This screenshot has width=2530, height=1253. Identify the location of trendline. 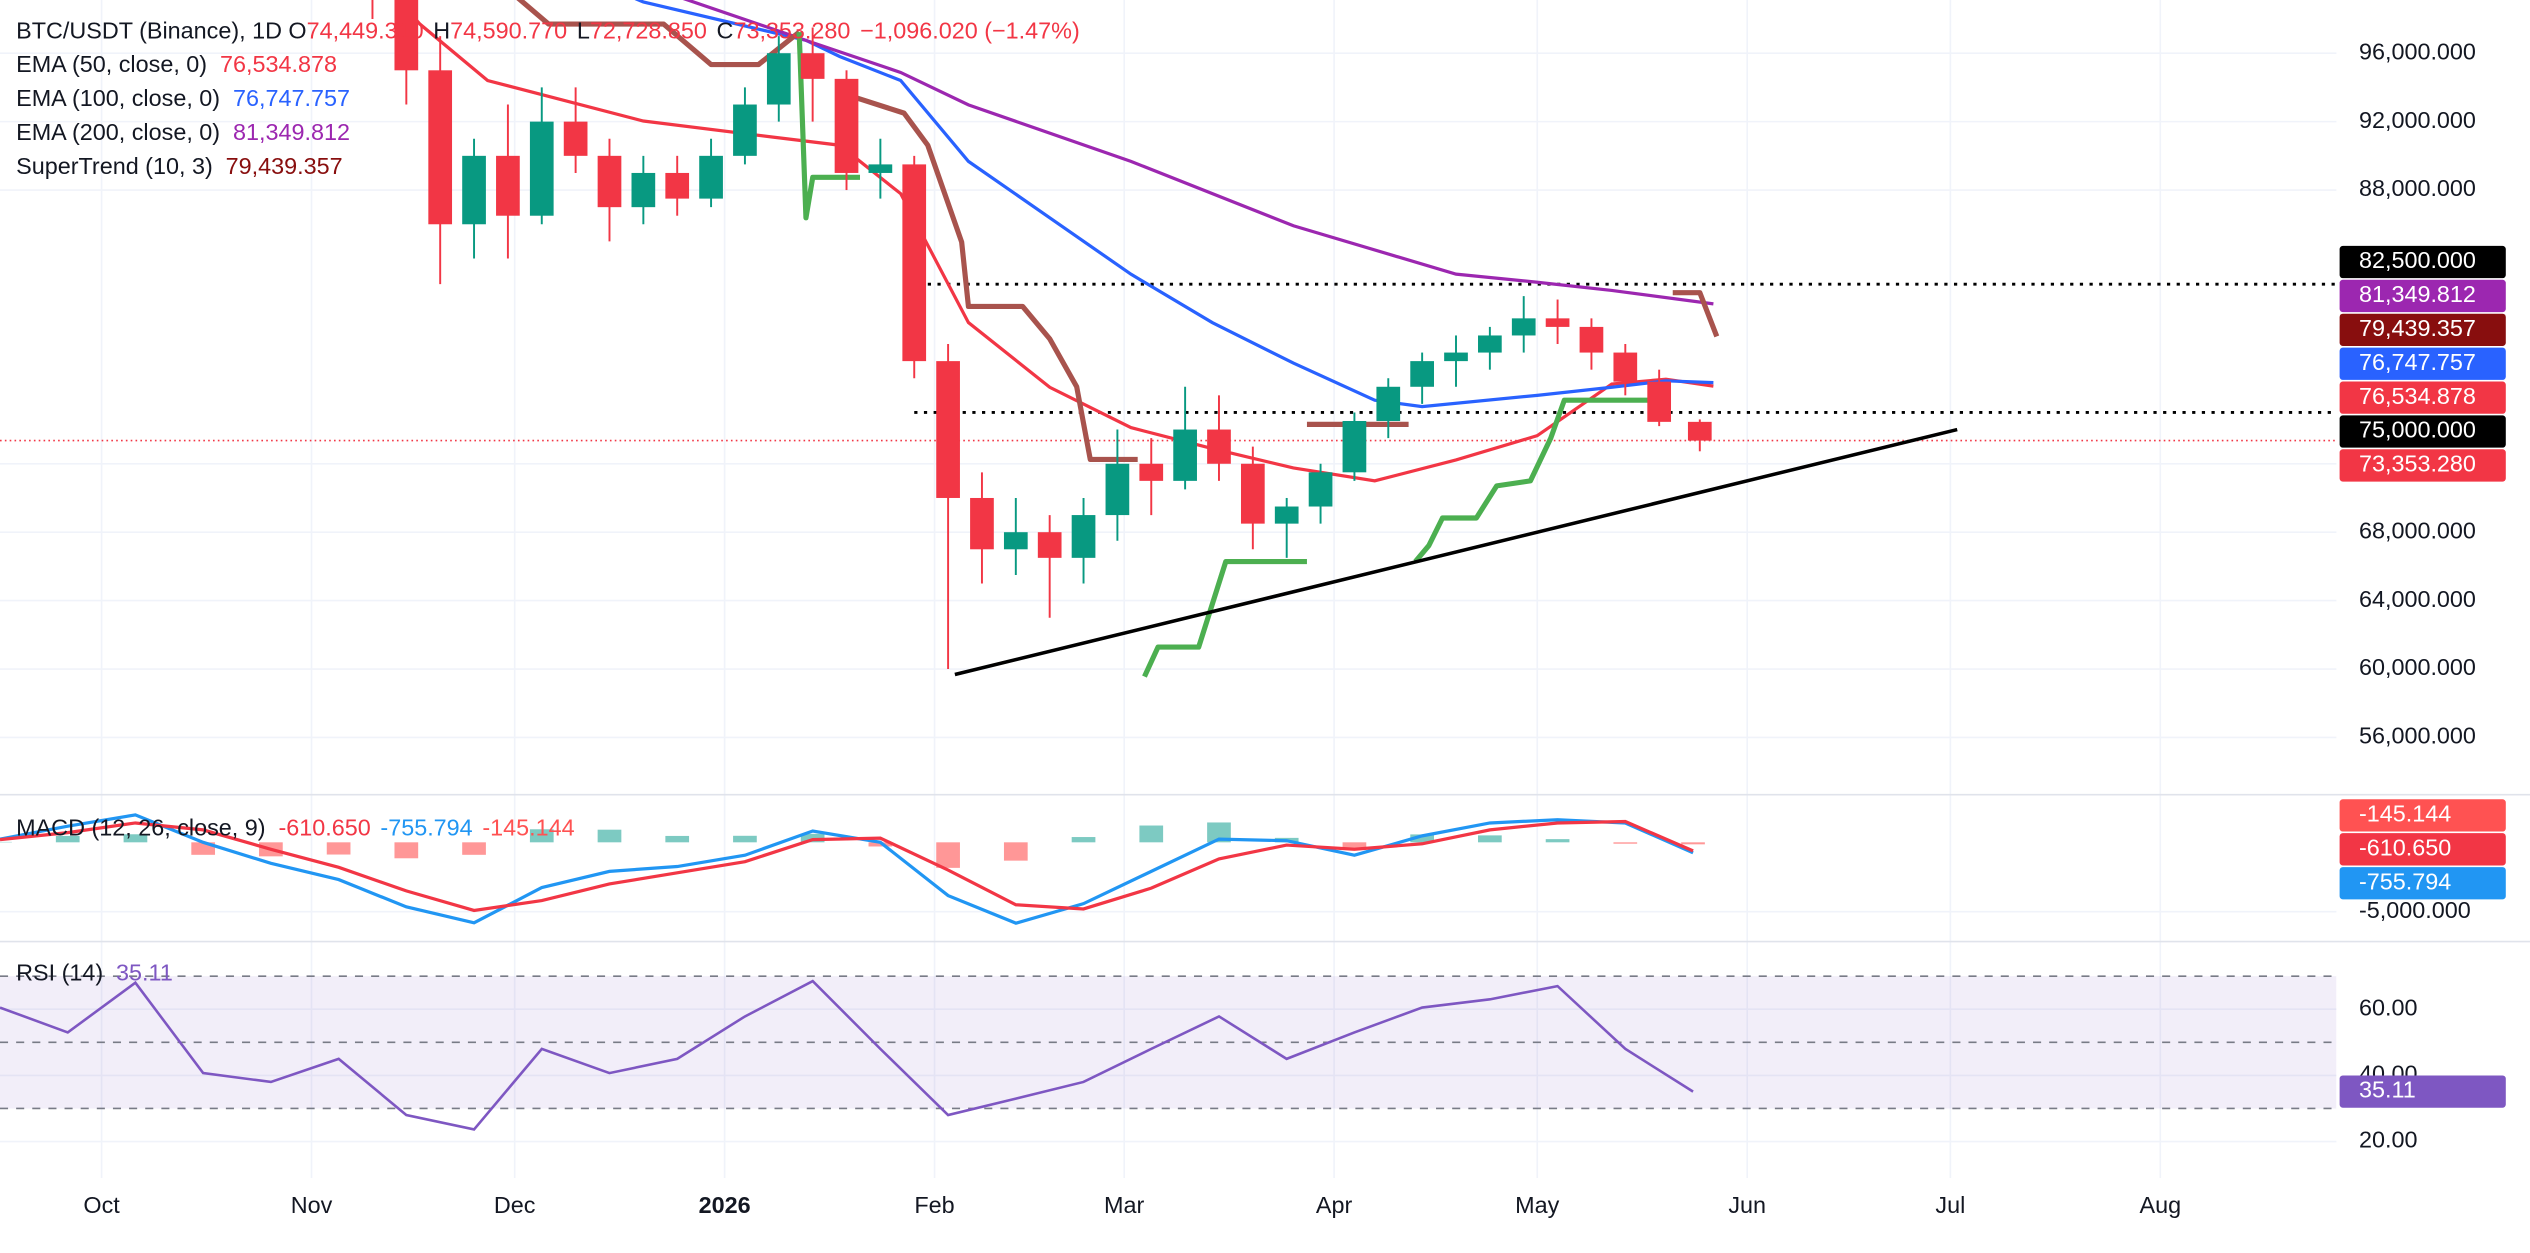
(1456, 552).